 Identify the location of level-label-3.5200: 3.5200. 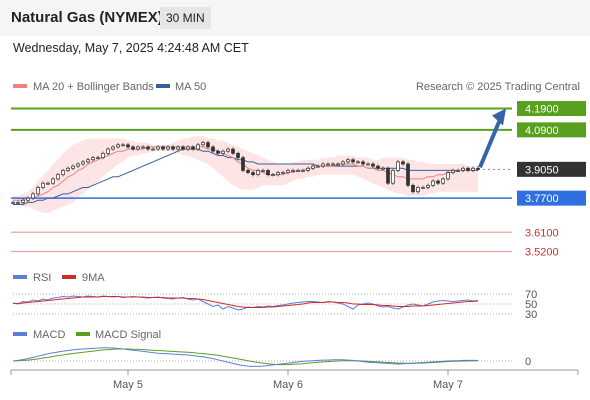
(542, 252).